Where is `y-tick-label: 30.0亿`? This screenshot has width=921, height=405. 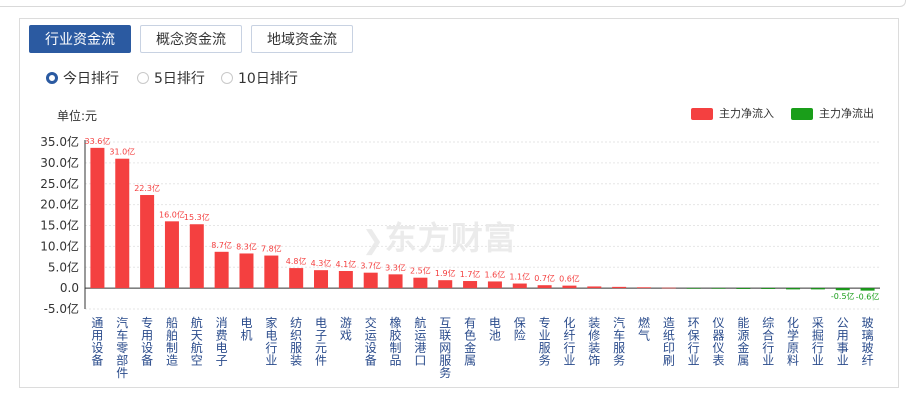
y-tick-label: 30.0亿 is located at coordinates (59, 162).